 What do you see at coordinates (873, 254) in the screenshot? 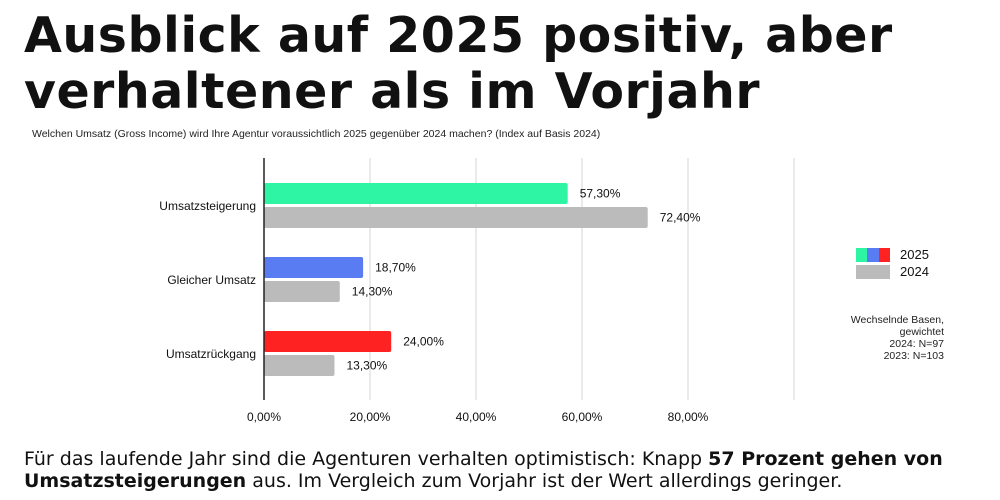
I see `legend-swatch-2025` at bounding box center [873, 254].